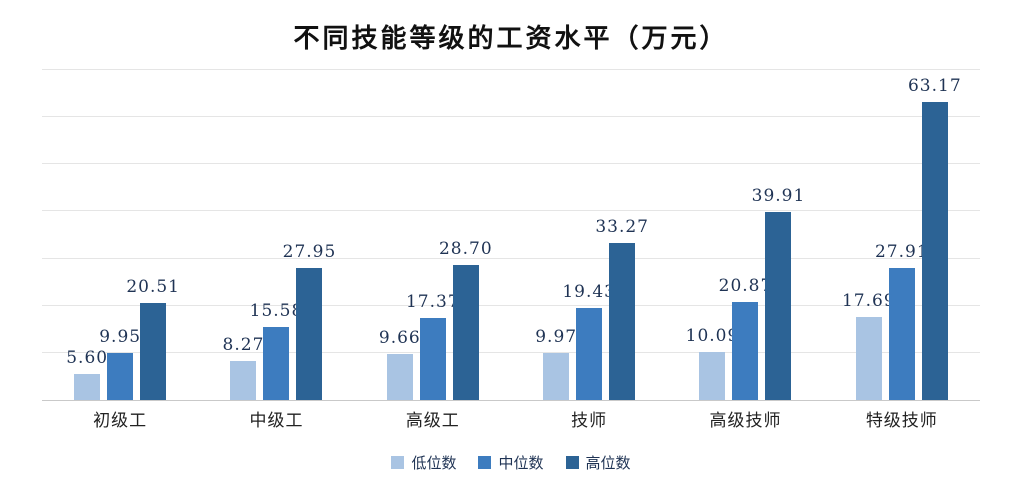 The height and width of the screenshot is (492, 1022). Describe the element at coordinates (934, 238) in the screenshot. I see `bar-高位数: 63.17` at that location.